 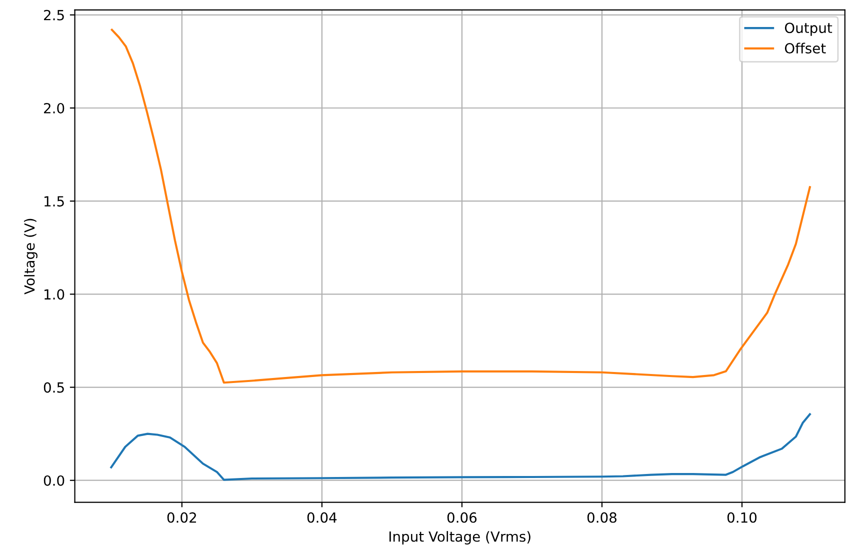 What do you see at coordinates (808, 29) in the screenshot?
I see `legend-label: Output` at bounding box center [808, 29].